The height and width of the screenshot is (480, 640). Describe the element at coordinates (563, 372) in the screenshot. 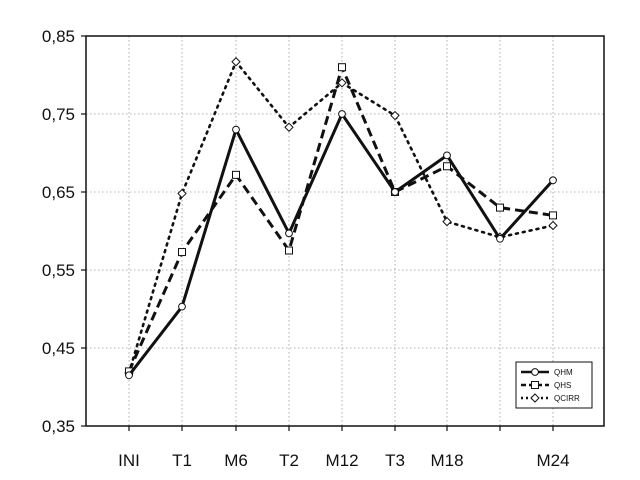

I see `legend-label-qhm: QHM` at that location.